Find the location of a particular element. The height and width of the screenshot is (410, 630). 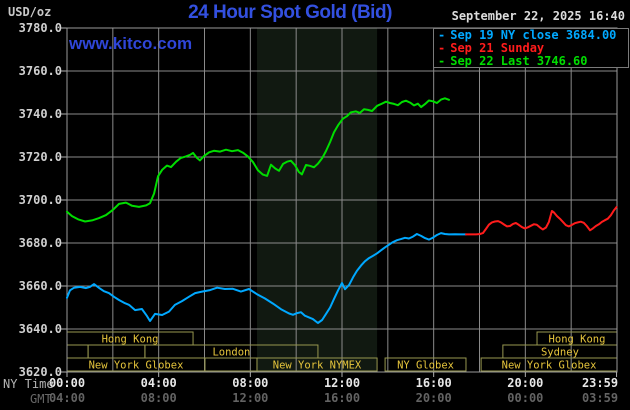

legend-item-sep22: - Sep 22 Last 3746.60 is located at coordinates (533, 61).